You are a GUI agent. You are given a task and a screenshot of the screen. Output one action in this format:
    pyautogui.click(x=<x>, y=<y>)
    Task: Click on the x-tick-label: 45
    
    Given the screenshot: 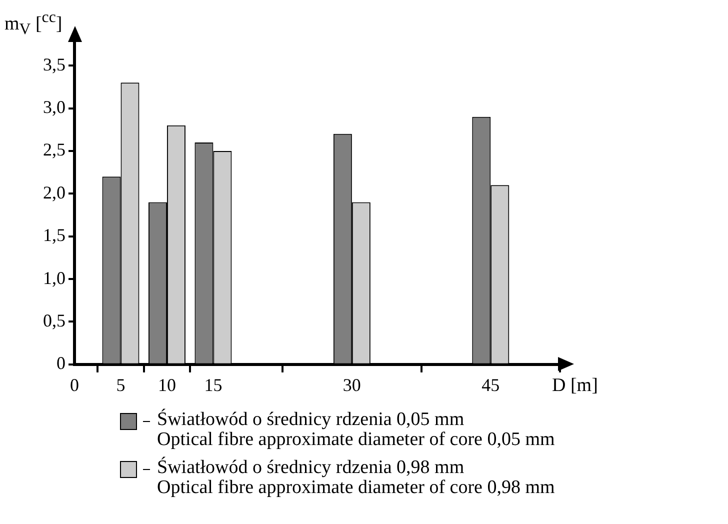 What is the action you would take?
    pyautogui.click(x=491, y=384)
    